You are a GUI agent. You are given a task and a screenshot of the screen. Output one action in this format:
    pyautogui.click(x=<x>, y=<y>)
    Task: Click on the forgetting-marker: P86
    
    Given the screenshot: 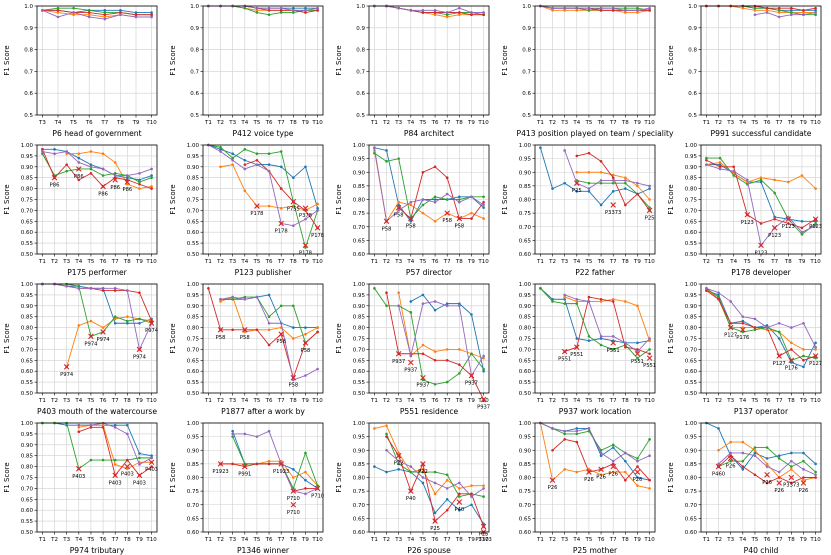 What is the action you would take?
    pyautogui.click(x=103, y=190)
    